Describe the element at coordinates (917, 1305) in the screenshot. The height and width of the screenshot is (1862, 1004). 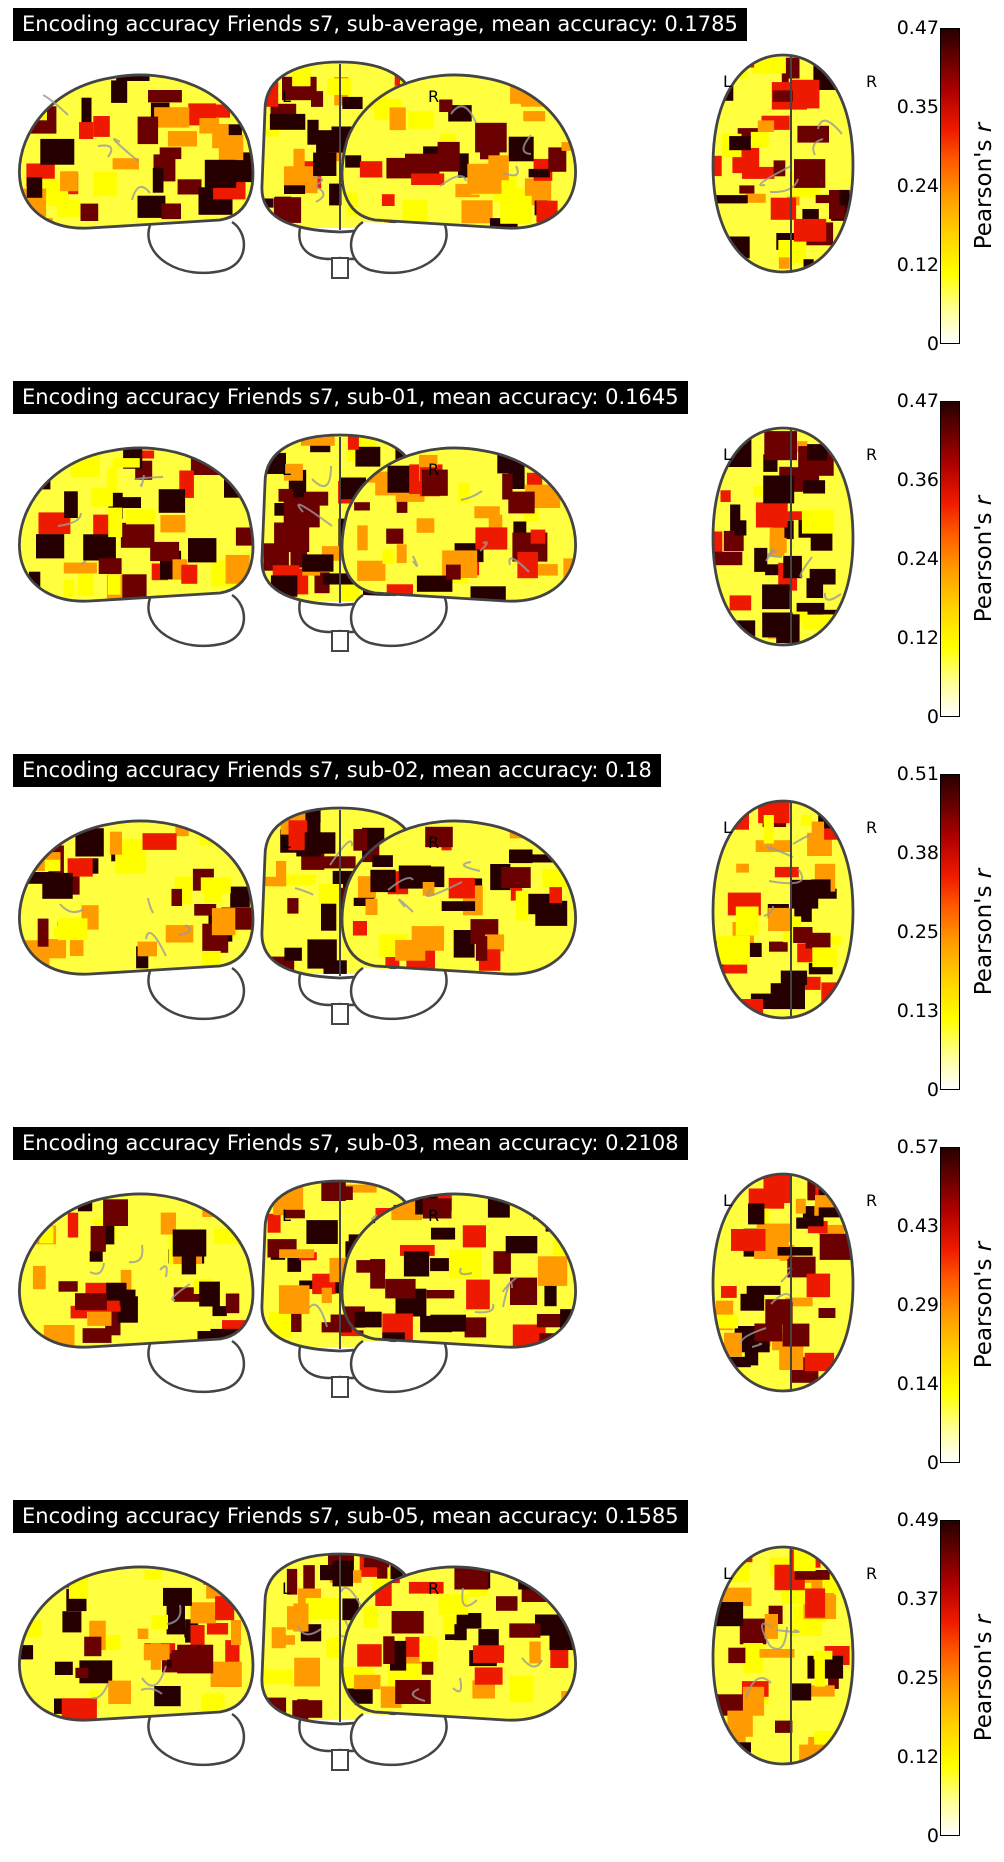
I see `colorbar-tick-2: 0.29` at that location.